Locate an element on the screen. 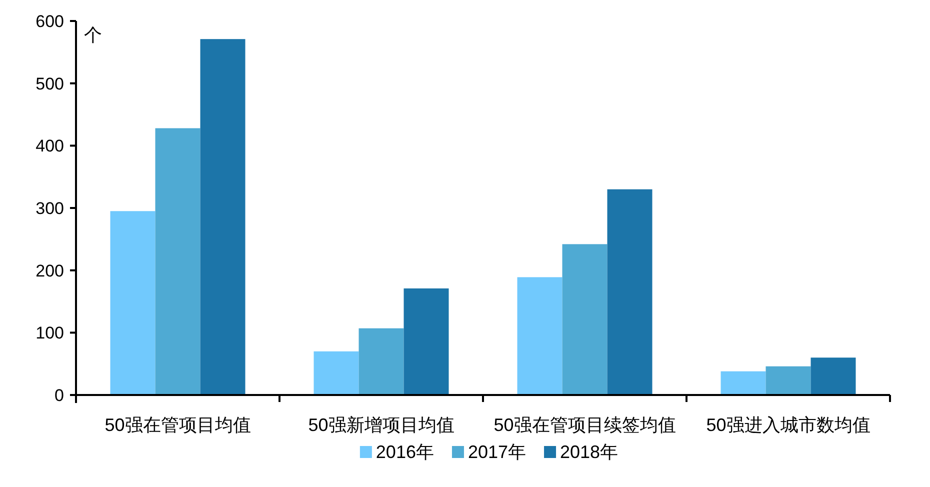  y-tick-label: 0 is located at coordinates (59, 395).